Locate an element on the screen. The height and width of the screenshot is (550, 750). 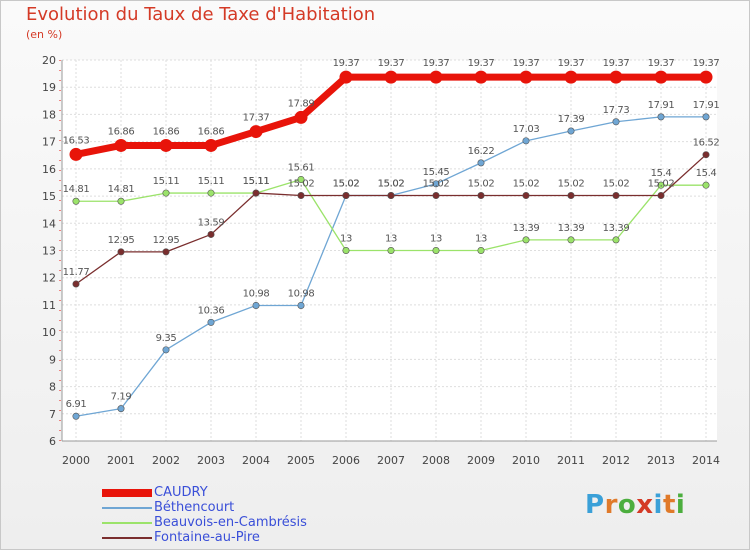
x-tick-label: 2000 is located at coordinates (76, 460).